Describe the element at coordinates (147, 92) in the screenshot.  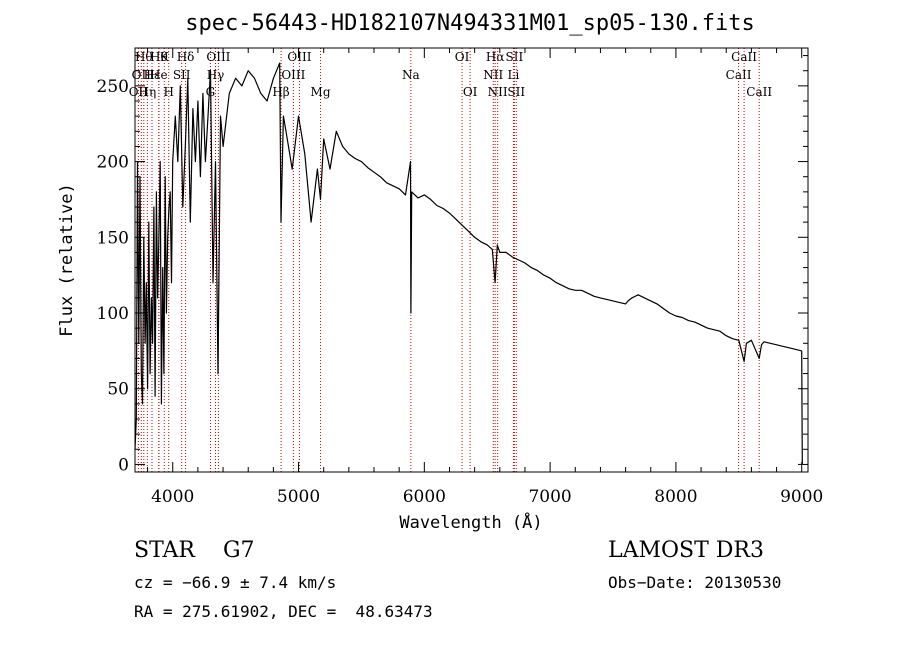
I see `line-marker-label: Hη` at that location.